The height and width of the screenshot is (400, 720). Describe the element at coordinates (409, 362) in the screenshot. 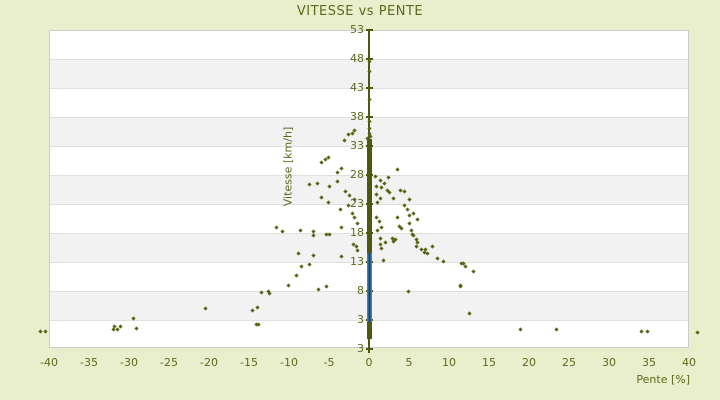

I see `x-tick-label: 5` at that location.